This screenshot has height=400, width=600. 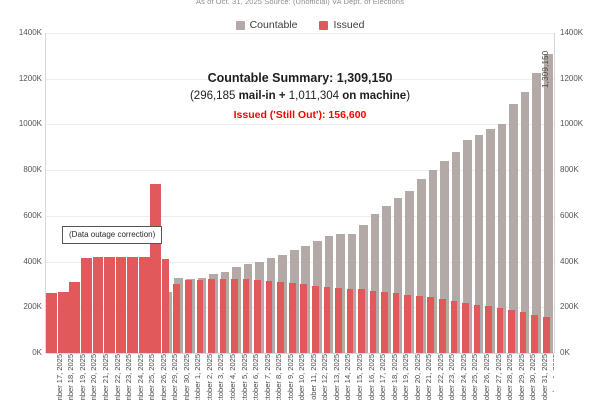 What do you see at coordinates (266, 25) in the screenshot?
I see `legend-item-countable: Countable` at bounding box center [266, 25].